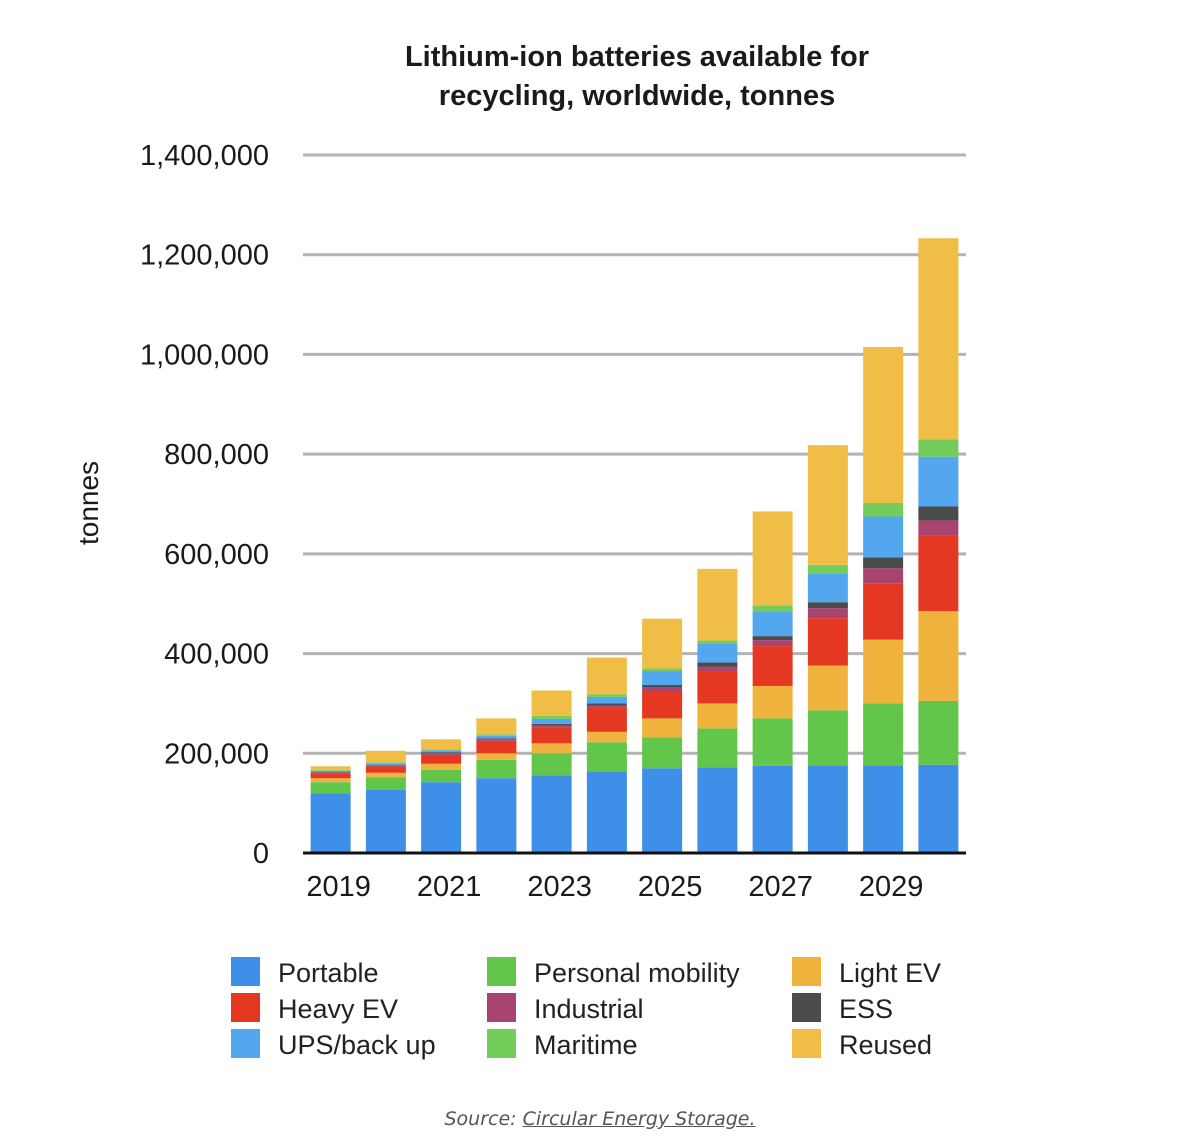  I want to click on legend-item: Portable, so click(305, 972).